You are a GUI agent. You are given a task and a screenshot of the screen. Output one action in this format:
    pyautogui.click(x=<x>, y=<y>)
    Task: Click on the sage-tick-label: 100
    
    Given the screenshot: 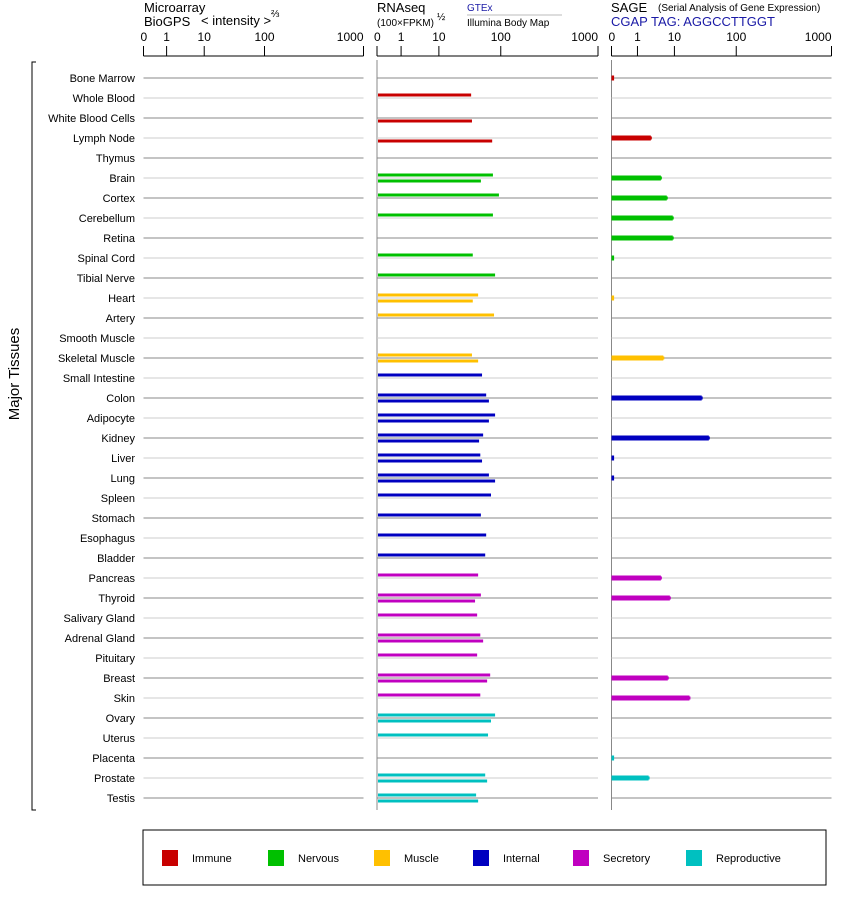 What is the action you would take?
    pyautogui.click(x=736, y=37)
    